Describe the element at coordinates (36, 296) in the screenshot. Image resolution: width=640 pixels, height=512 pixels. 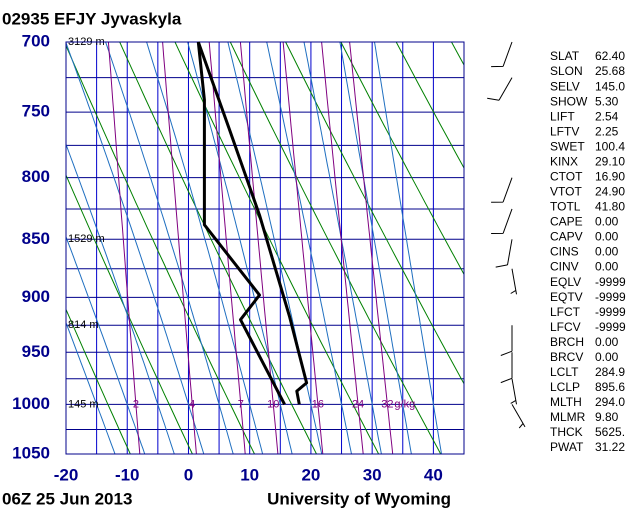
I see `y-tick-label: 900` at that location.